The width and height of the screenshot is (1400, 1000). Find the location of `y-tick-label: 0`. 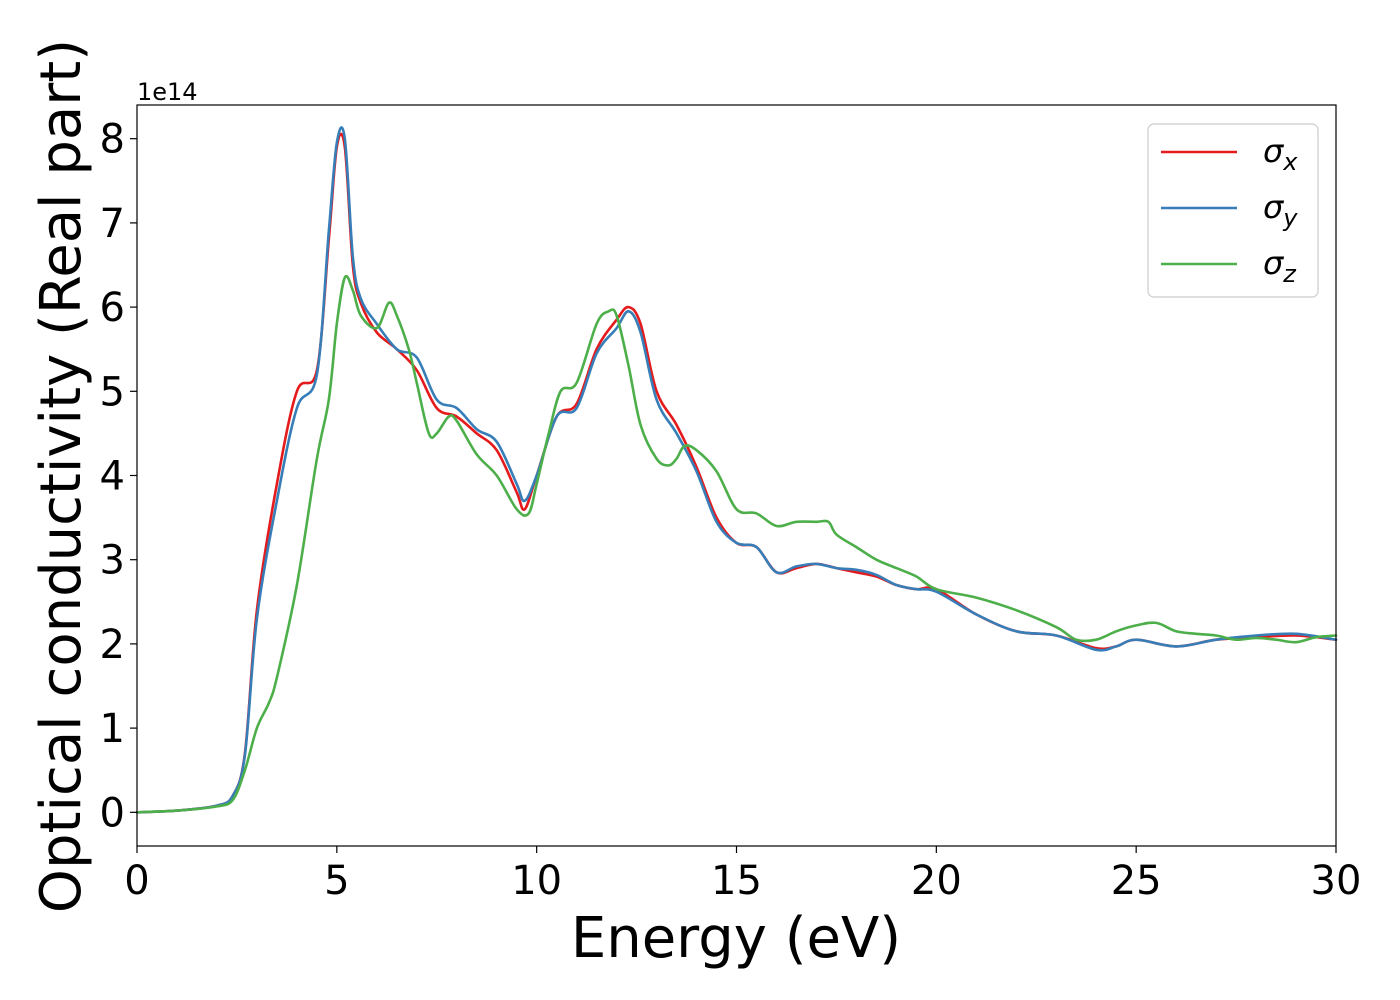

y-tick-label: 0 is located at coordinates (112, 813).